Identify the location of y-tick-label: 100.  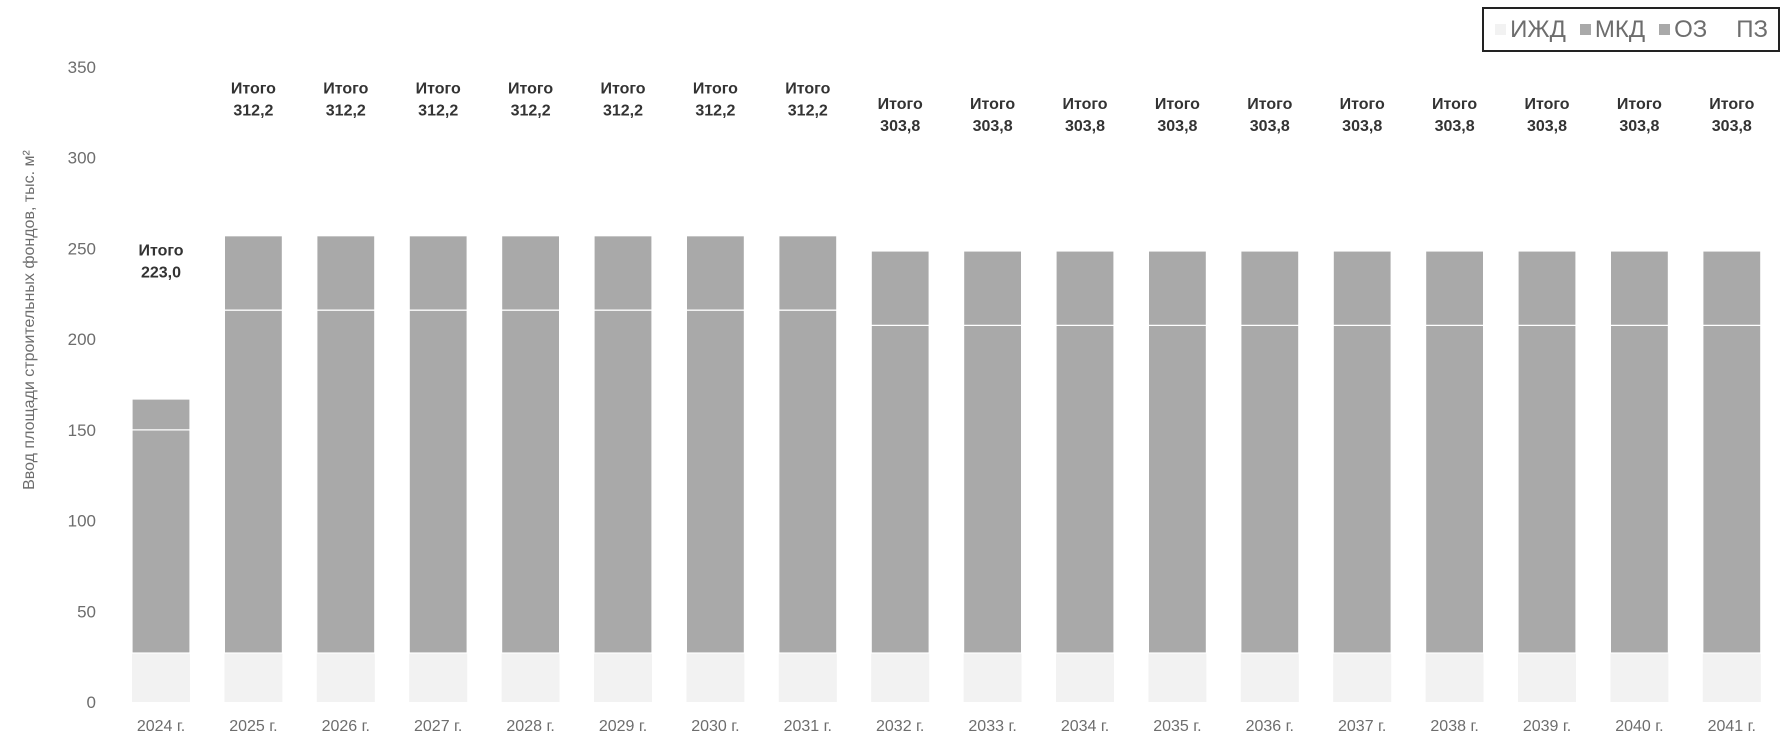
(82, 521).